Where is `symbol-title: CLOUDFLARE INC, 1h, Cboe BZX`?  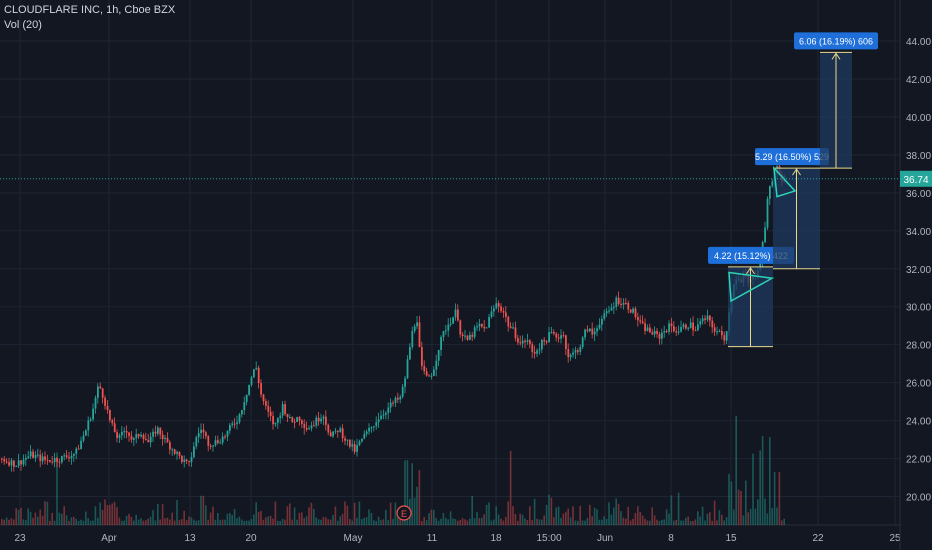
symbol-title: CLOUDFLARE INC, 1h, Cboe BZX is located at coordinates (90, 10).